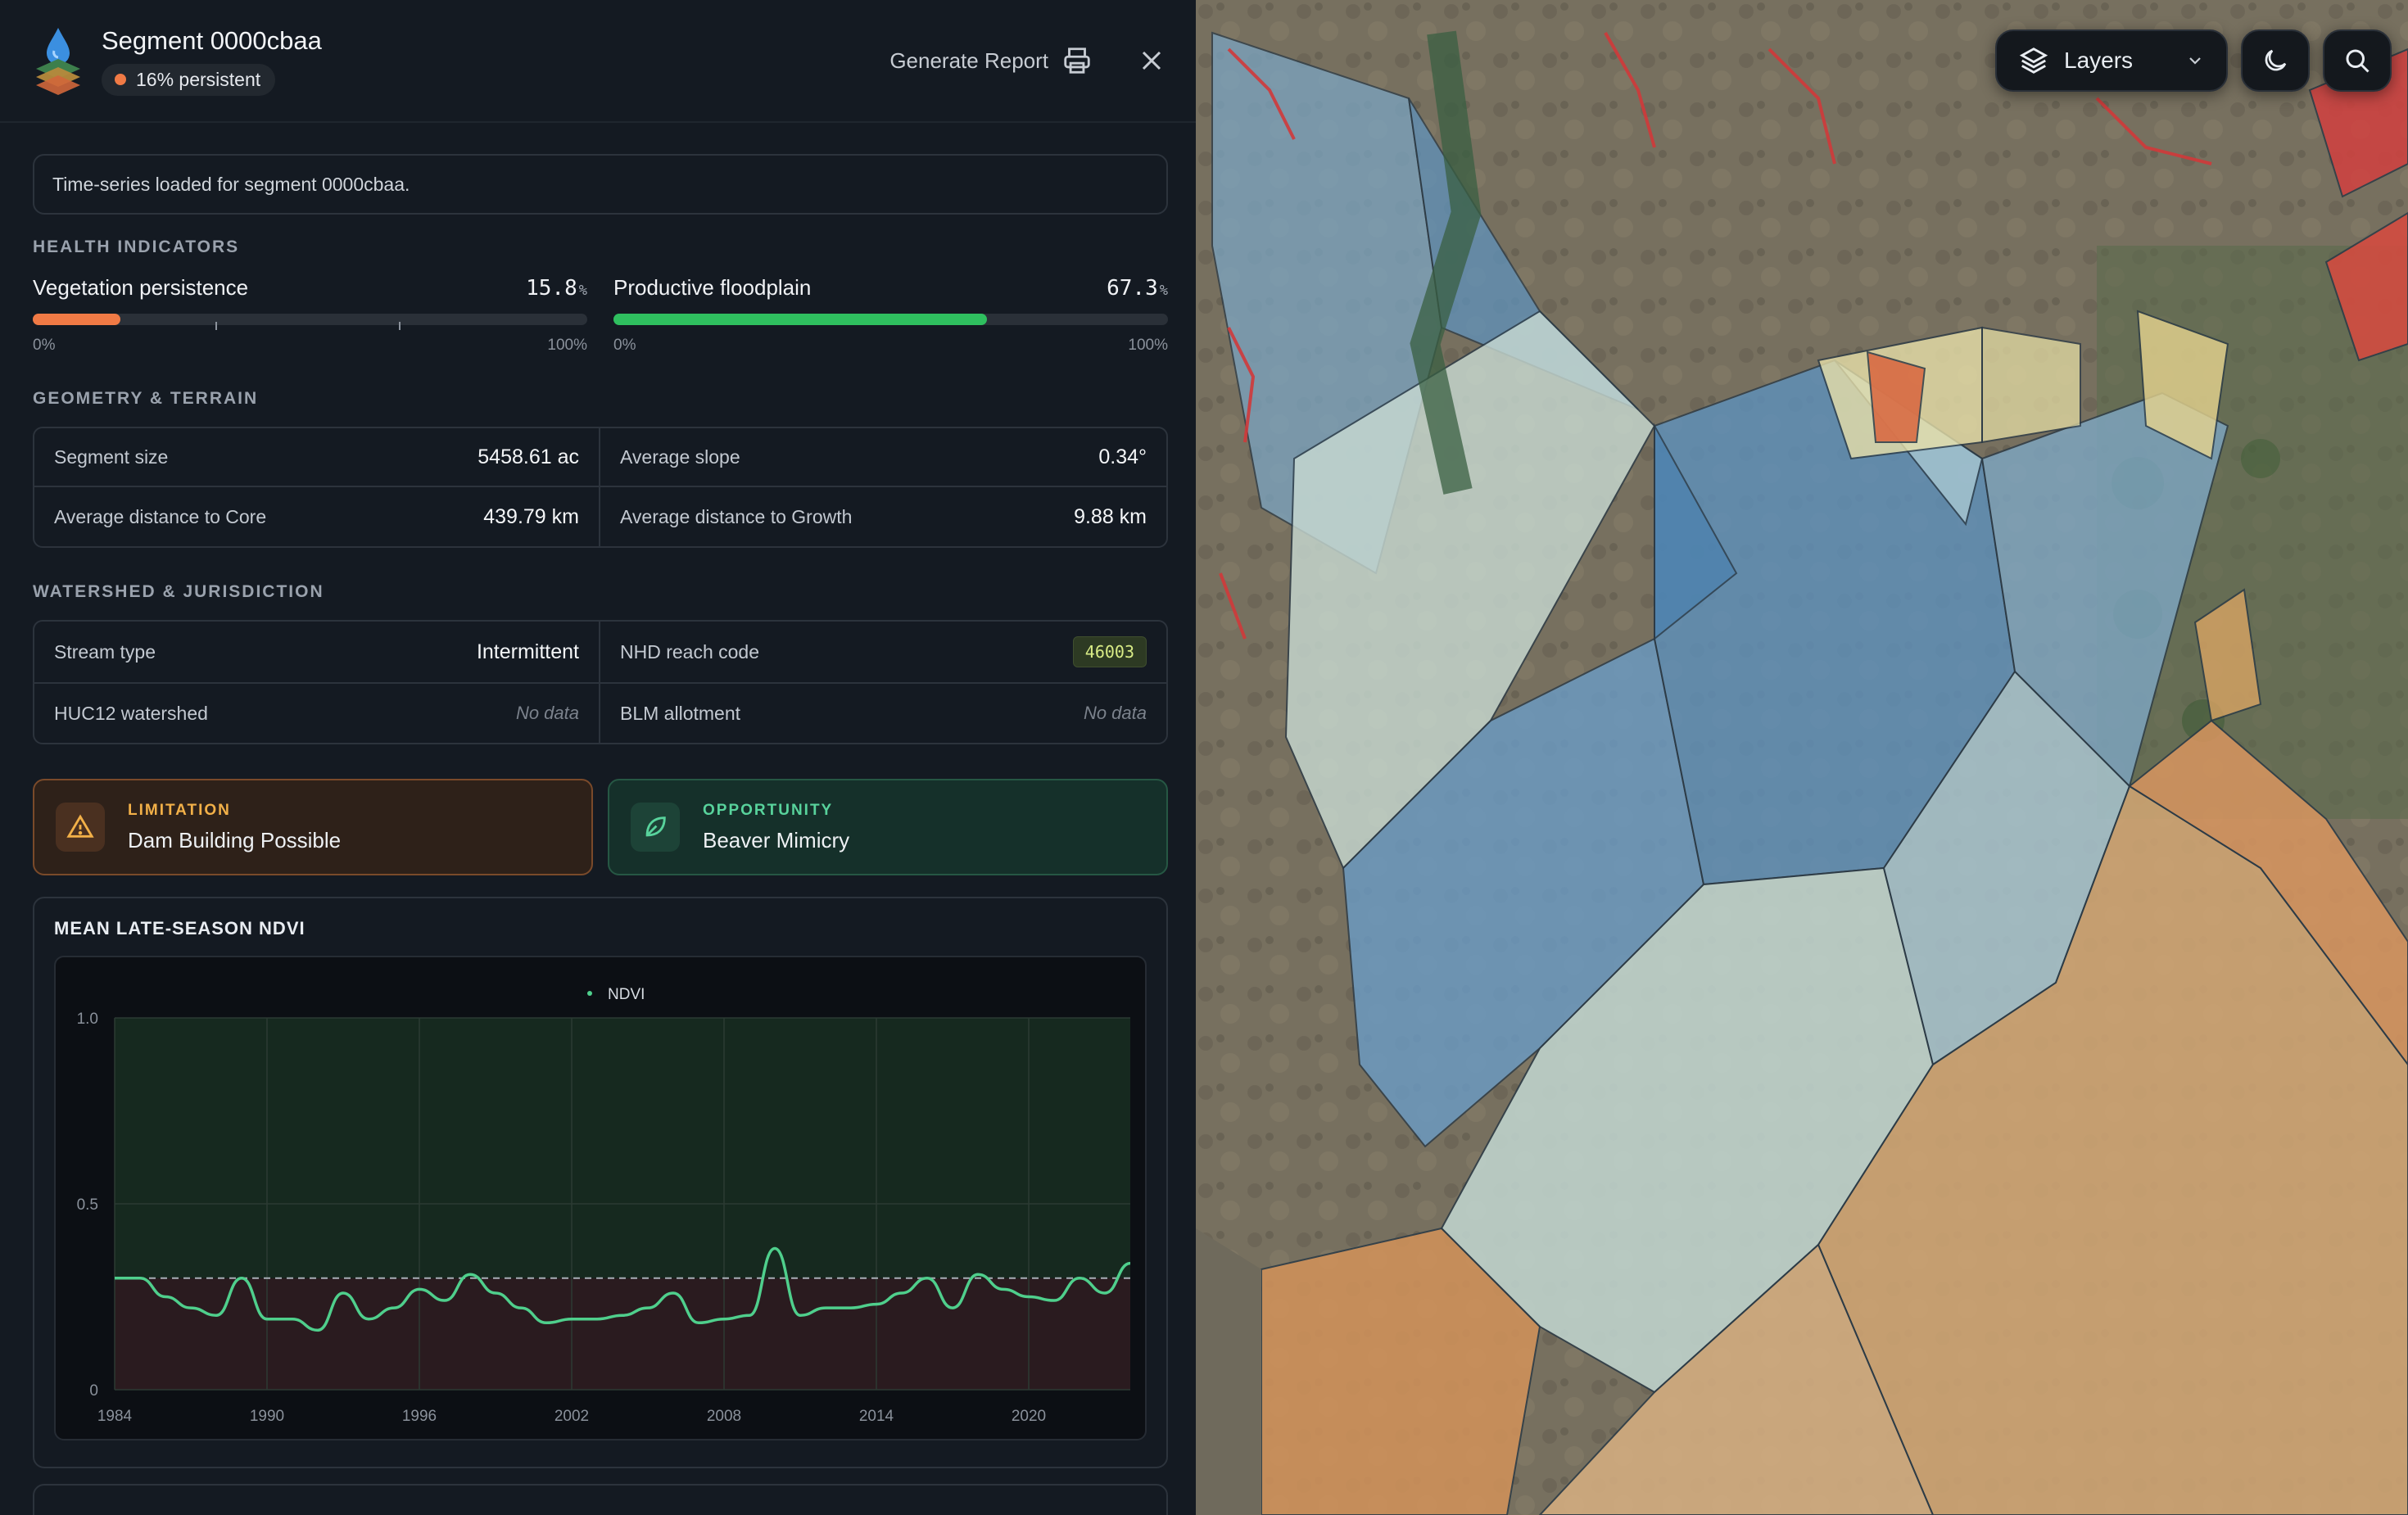 Image resolution: width=2408 pixels, height=1515 pixels. I want to click on persistence-badge-text: 16% persistent, so click(198, 79).